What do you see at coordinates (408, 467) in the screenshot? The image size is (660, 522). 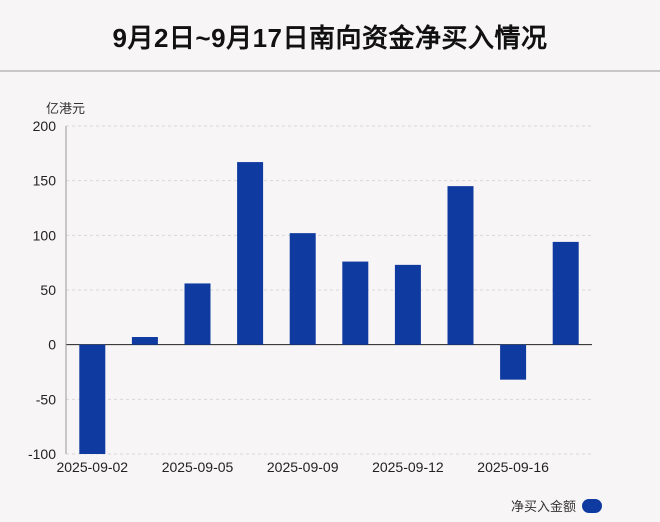 I see `x-tick-label: 2025-09-12` at bounding box center [408, 467].